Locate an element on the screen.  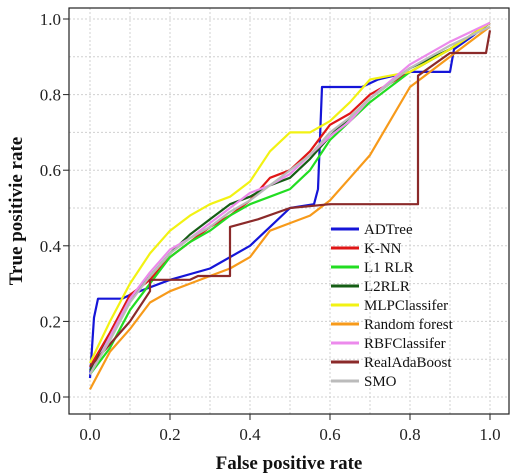
x-tick-label: 0.0 is located at coordinates (89, 434).